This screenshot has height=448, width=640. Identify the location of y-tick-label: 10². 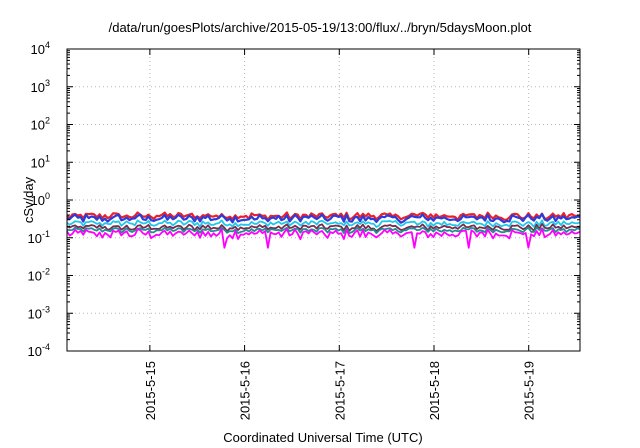
(40, 124).